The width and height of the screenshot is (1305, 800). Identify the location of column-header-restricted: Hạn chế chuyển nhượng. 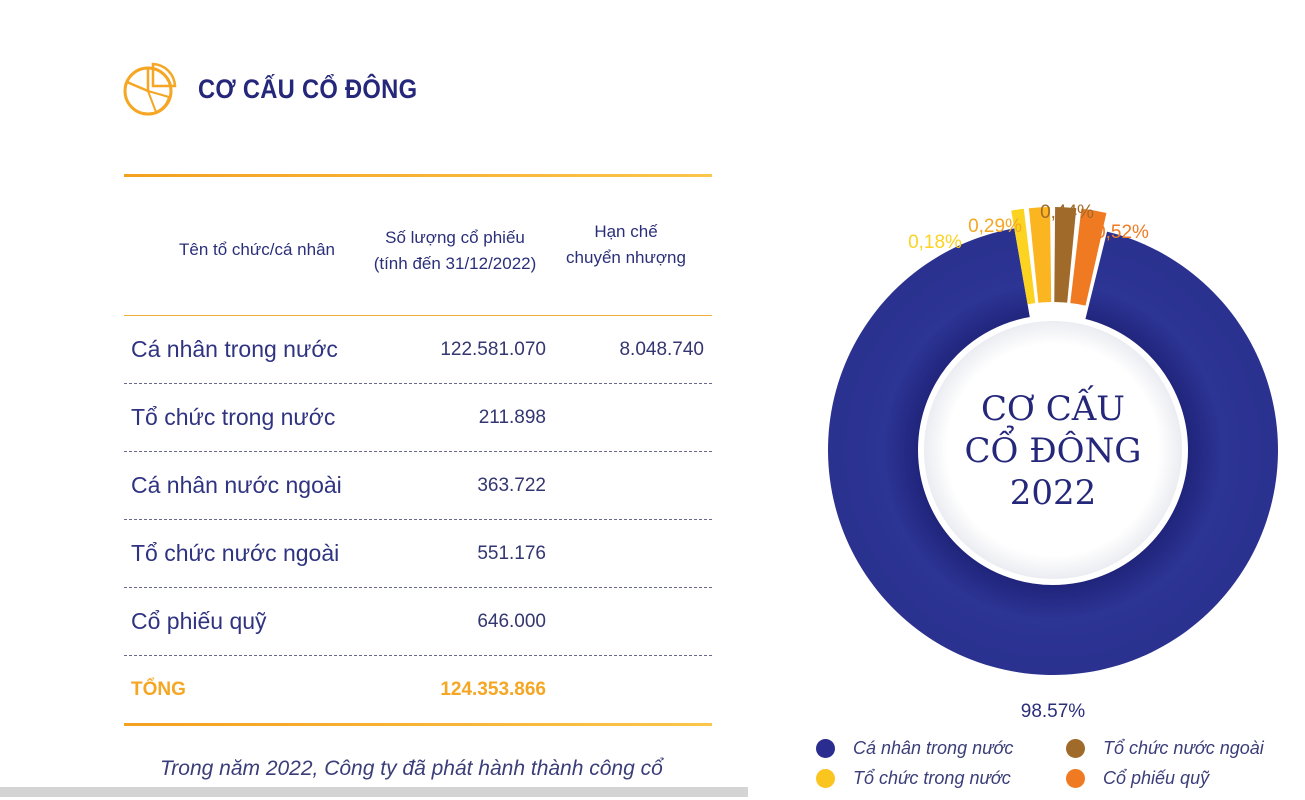
(626, 245).